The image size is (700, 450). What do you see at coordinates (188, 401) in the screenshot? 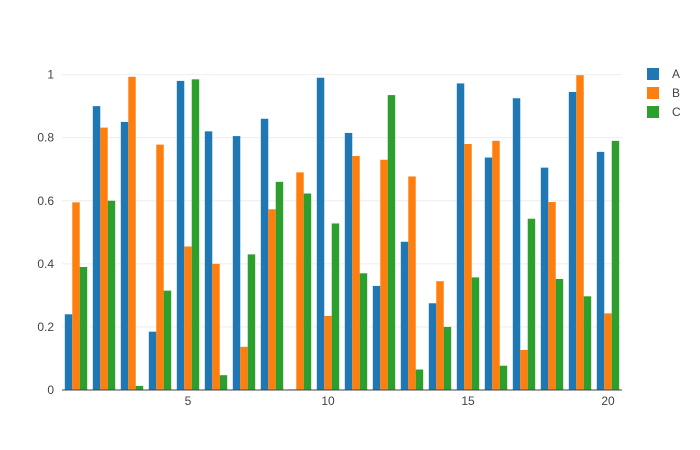
I see `x-tick-label: 5` at bounding box center [188, 401].